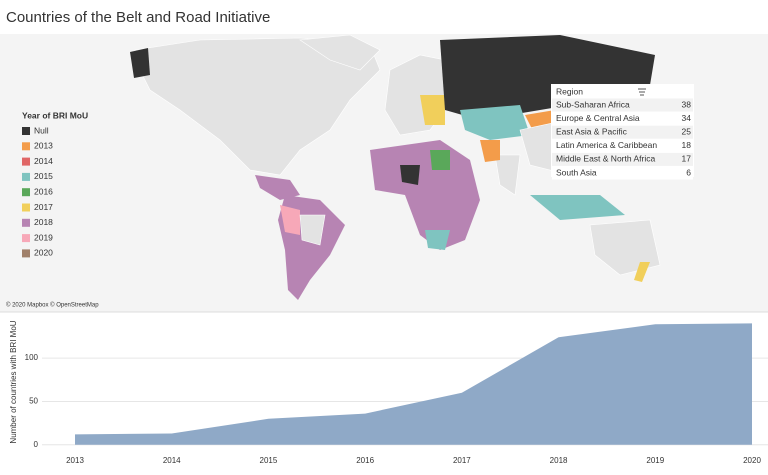 This screenshot has height=475, width=768. I want to click on x-tick-label: 2015, so click(269, 460).